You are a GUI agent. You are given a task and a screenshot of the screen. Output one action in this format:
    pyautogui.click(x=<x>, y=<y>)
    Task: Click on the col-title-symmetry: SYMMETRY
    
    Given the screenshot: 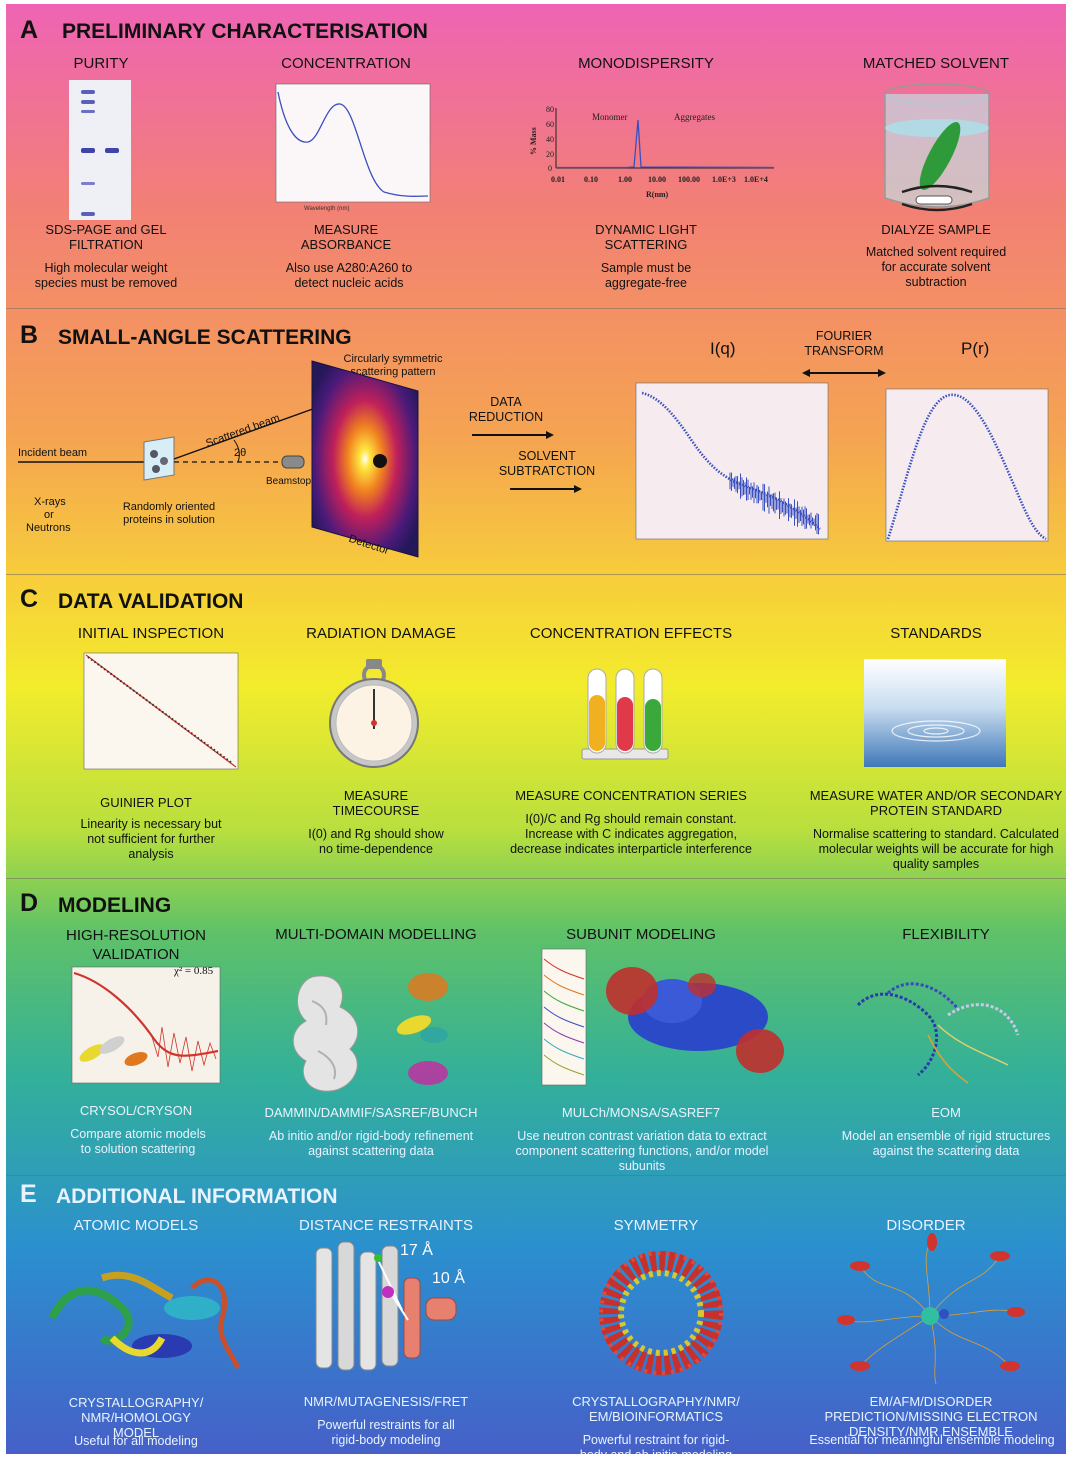 What is the action you would take?
    pyautogui.click(x=656, y=1225)
    